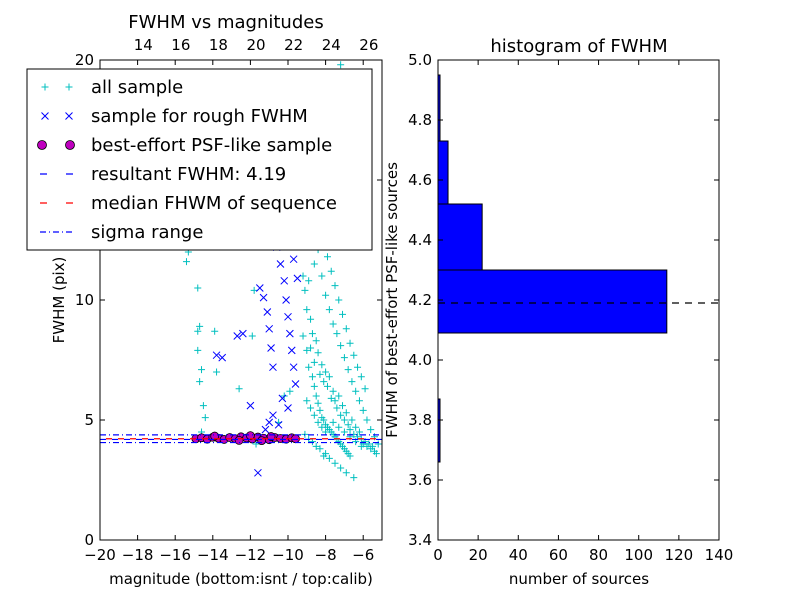 The width and height of the screenshot is (800, 600). I want to click on legend-plus-glyph, so click(69, 87).